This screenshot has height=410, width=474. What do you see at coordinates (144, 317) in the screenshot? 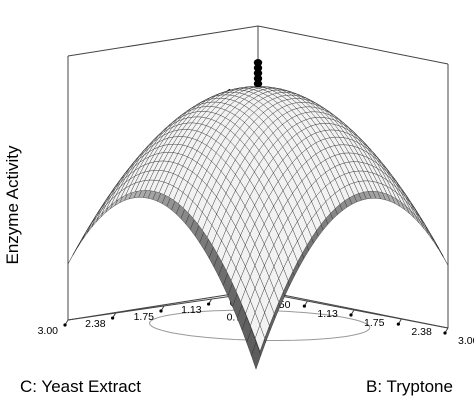
I see `y-tick-label: 1.75` at bounding box center [144, 317].